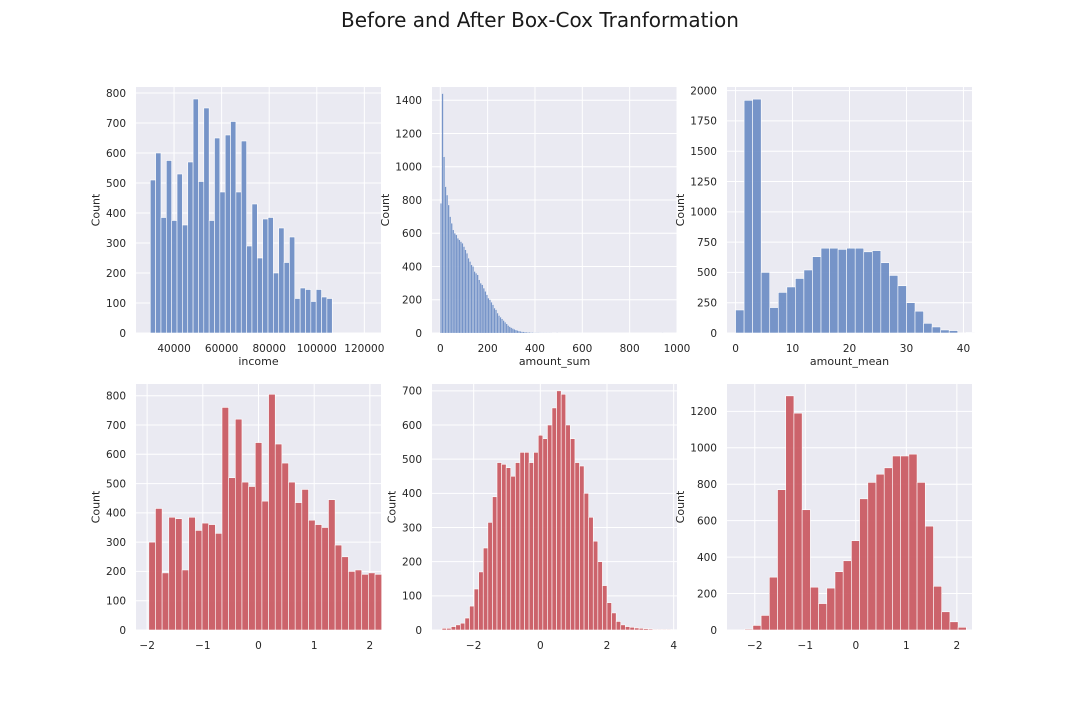 The width and height of the screenshot is (1080, 720). What do you see at coordinates (849, 361) in the screenshot?
I see `x-axis-label: amount_mean` at bounding box center [849, 361].